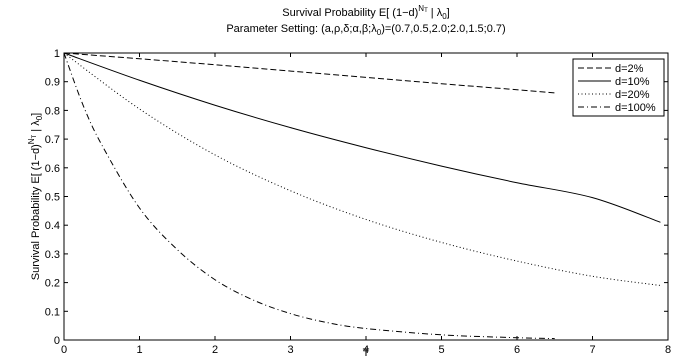  Describe the element at coordinates (632, 82) in the screenshot. I see `legend-label-2: d=10%` at that location.